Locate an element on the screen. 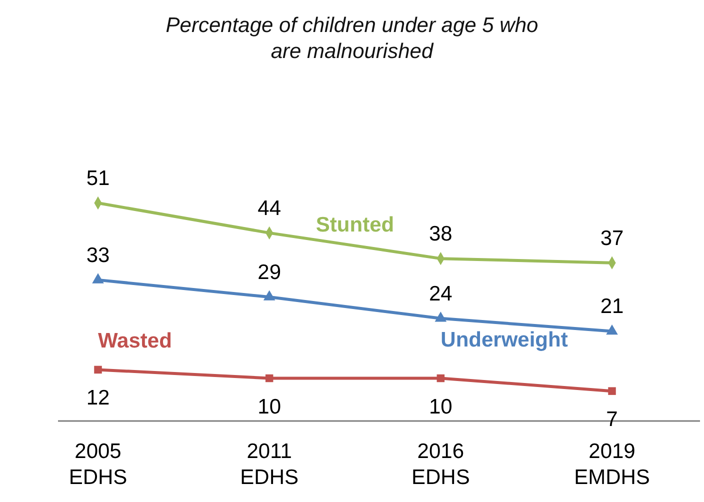 The width and height of the screenshot is (704, 502). x-tick-label: 2019 EMDHS is located at coordinates (612, 464).